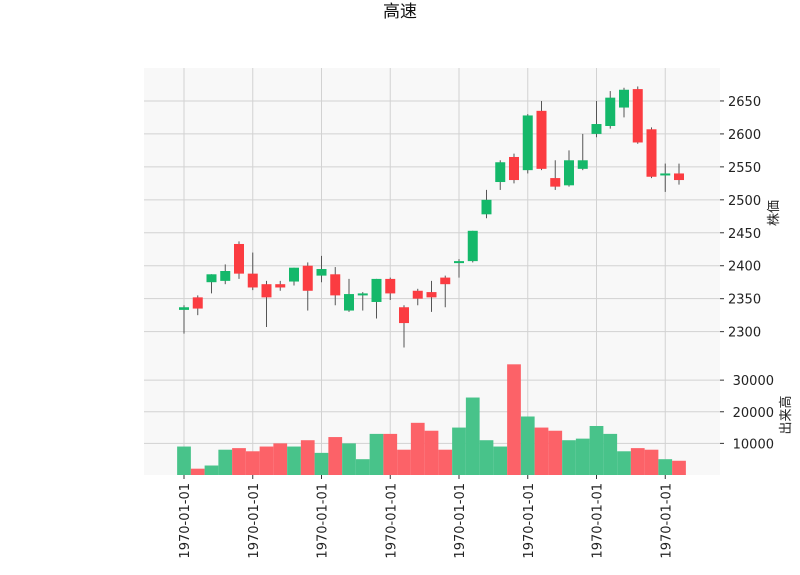 The image size is (800, 575). Describe the element at coordinates (744, 102) in the screenshot. I see `price-tick-label: 2650` at that location.